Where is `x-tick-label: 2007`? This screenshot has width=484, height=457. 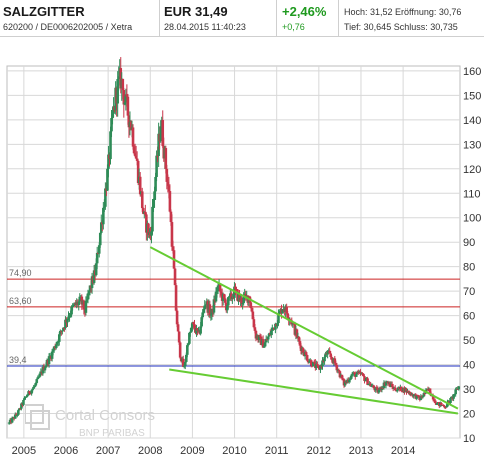
x-tick-label: 2007 is located at coordinates (108, 451).